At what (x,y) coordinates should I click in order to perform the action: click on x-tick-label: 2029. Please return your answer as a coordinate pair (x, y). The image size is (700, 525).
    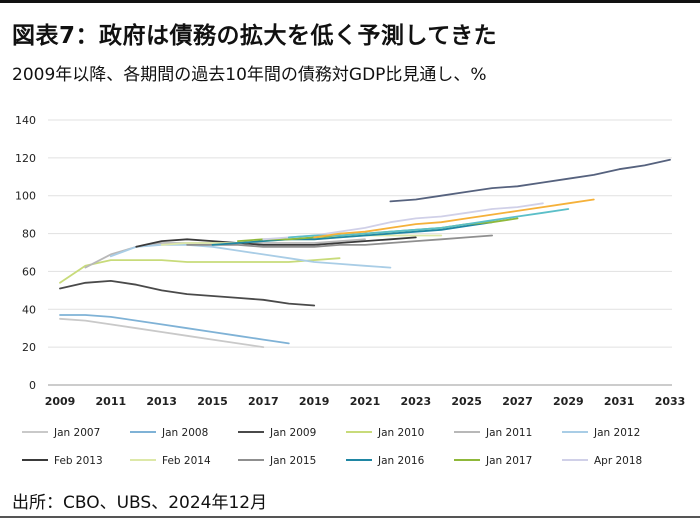
    Looking at the image, I should click on (568, 401).